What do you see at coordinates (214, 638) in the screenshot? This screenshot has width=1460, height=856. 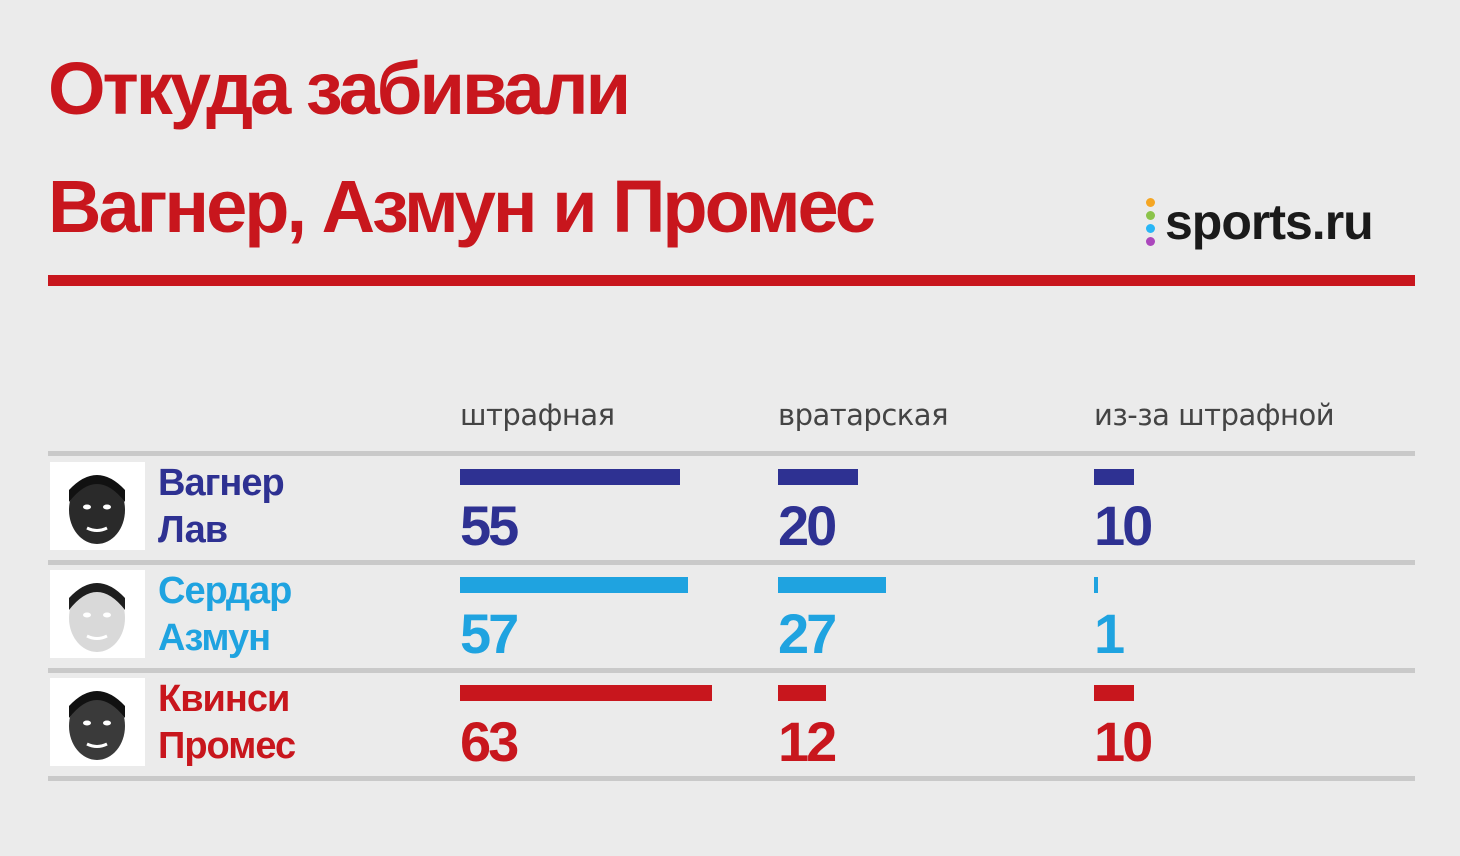 I see `player-last-name: Азмун` at bounding box center [214, 638].